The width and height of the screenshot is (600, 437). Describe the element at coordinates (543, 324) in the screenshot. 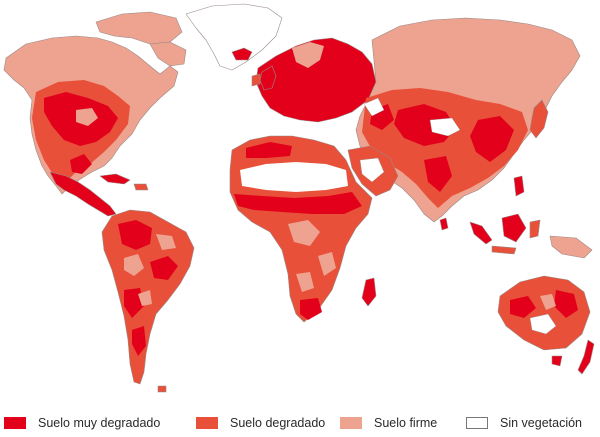

I see `australia-no-vegetation` at that location.